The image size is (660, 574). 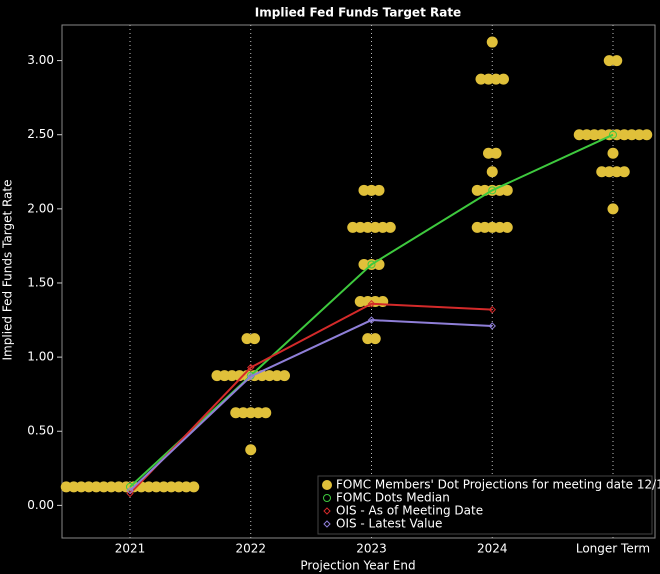 I want to click on legend-label: FOMC Dots Median, so click(x=393, y=498).